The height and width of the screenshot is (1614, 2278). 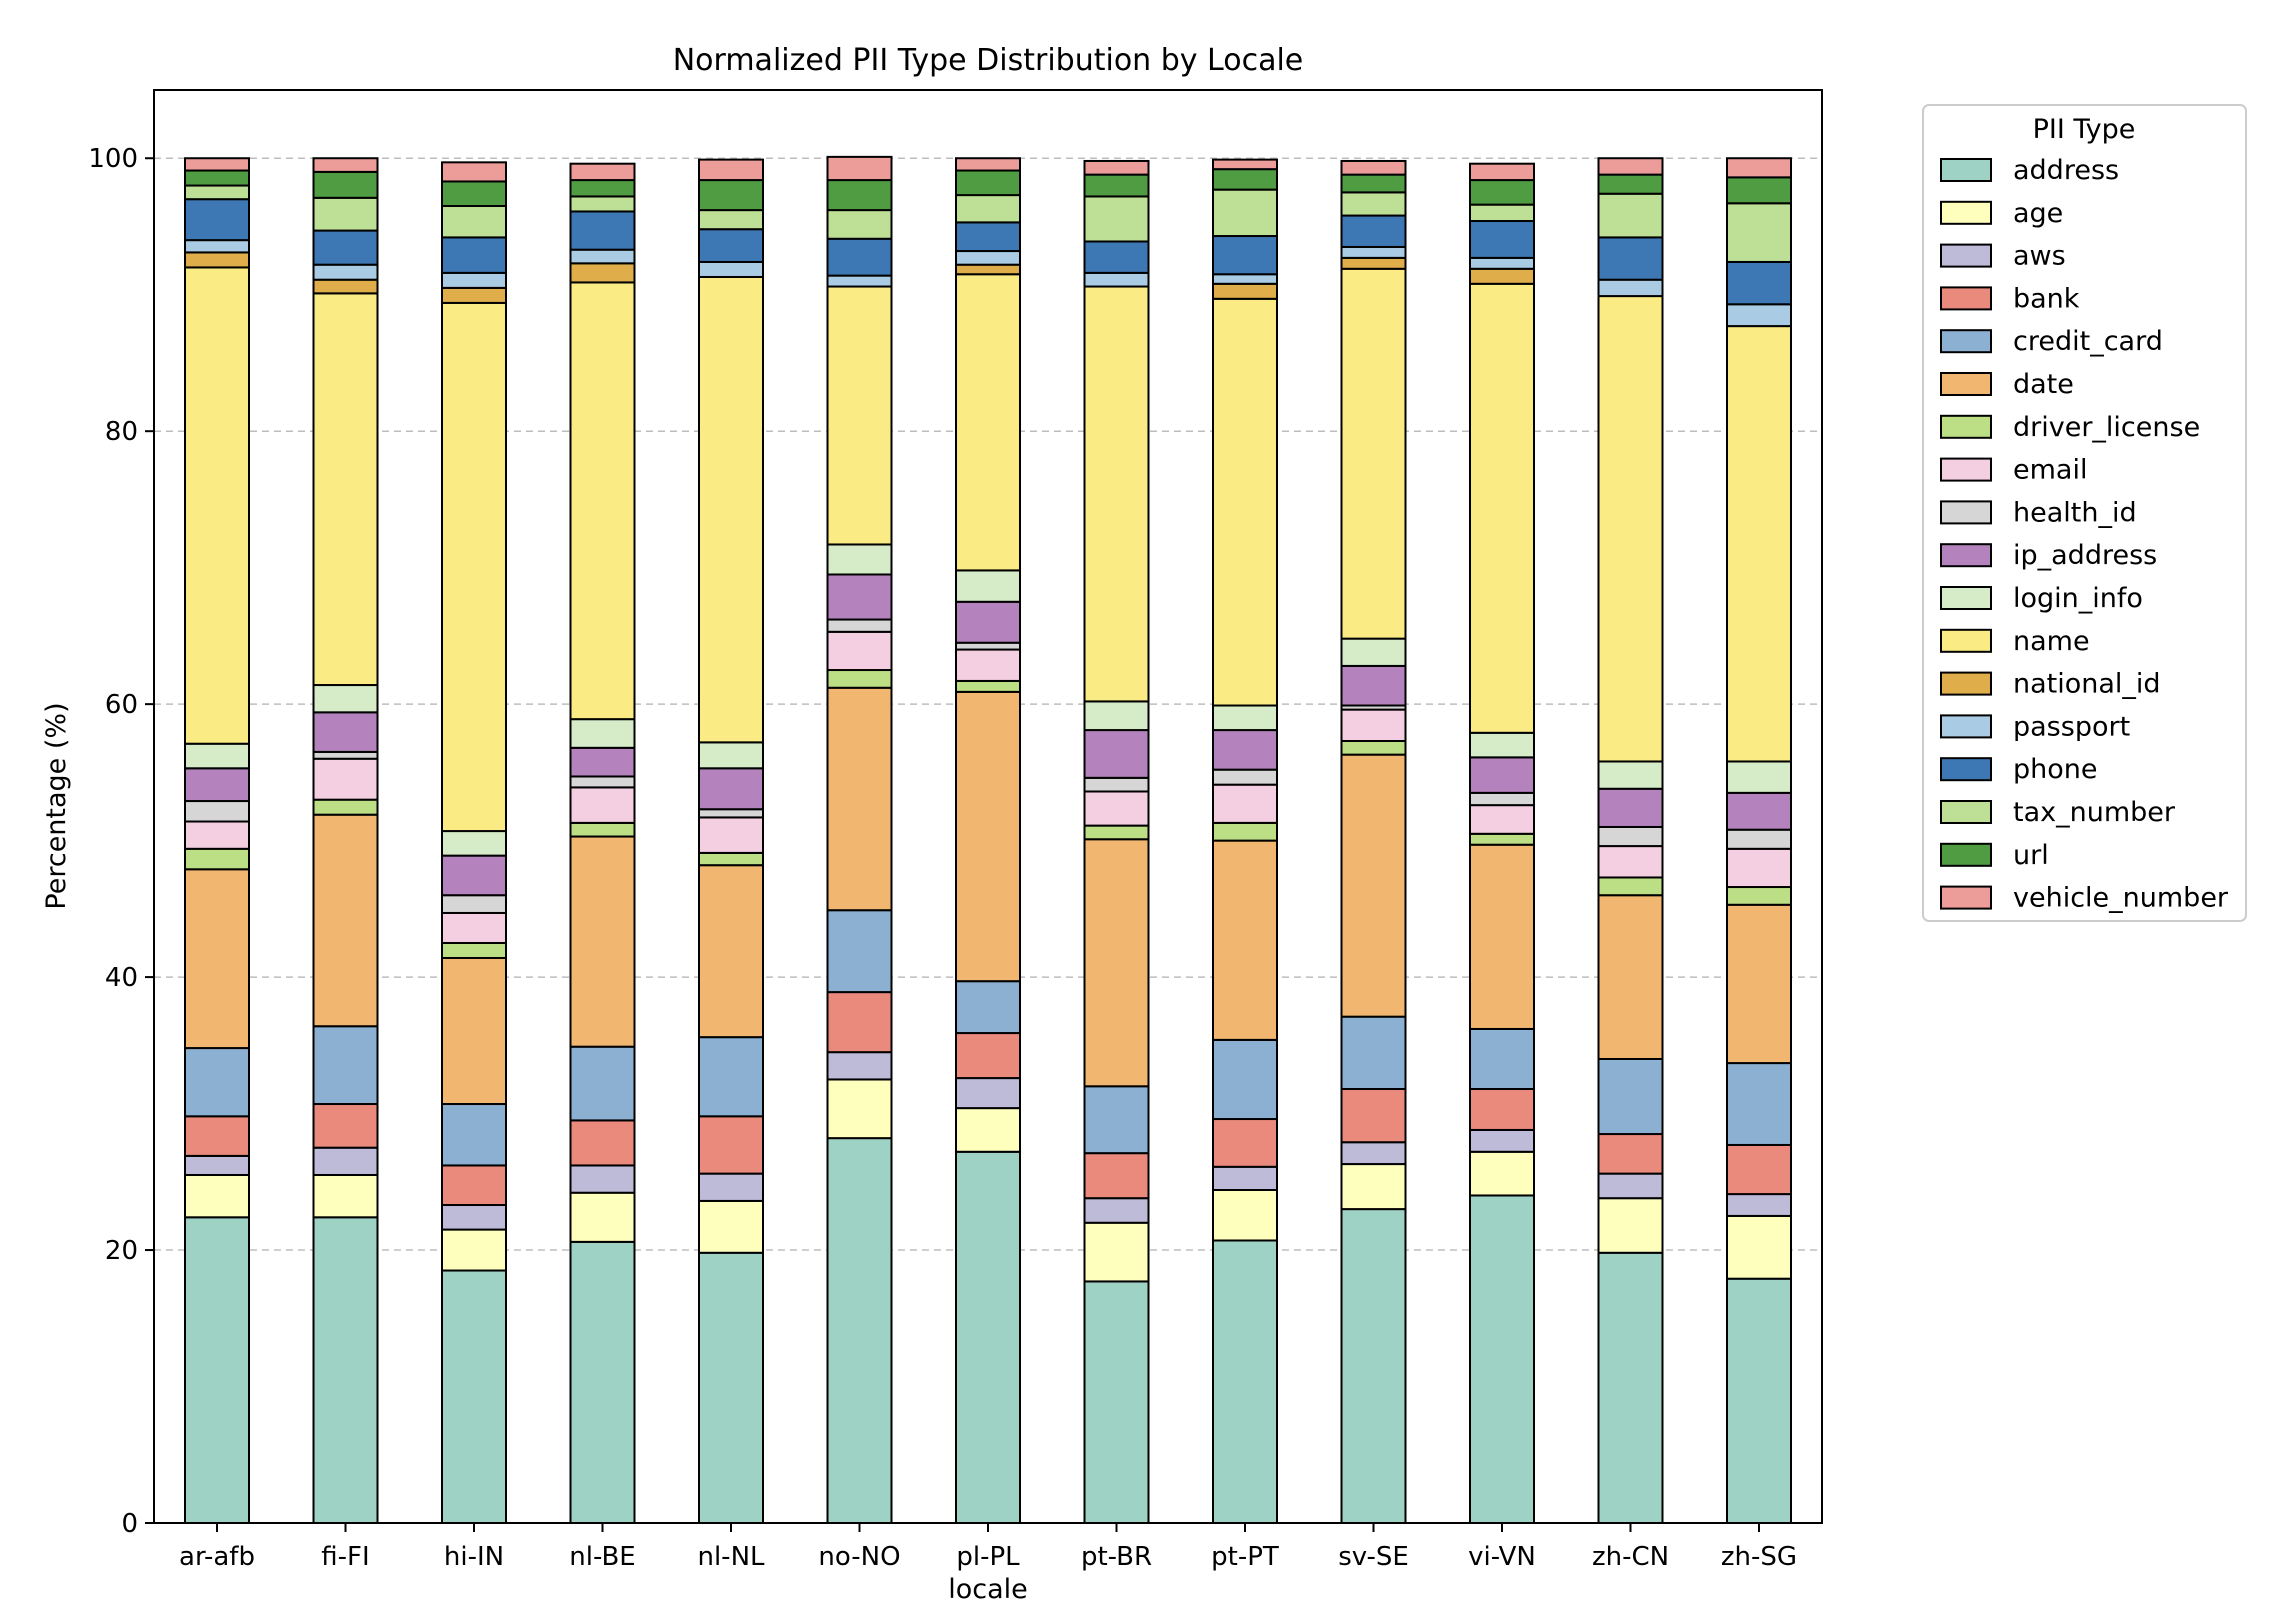 I want to click on bar-segment-login_info-nl-NL, so click(x=731, y=755).